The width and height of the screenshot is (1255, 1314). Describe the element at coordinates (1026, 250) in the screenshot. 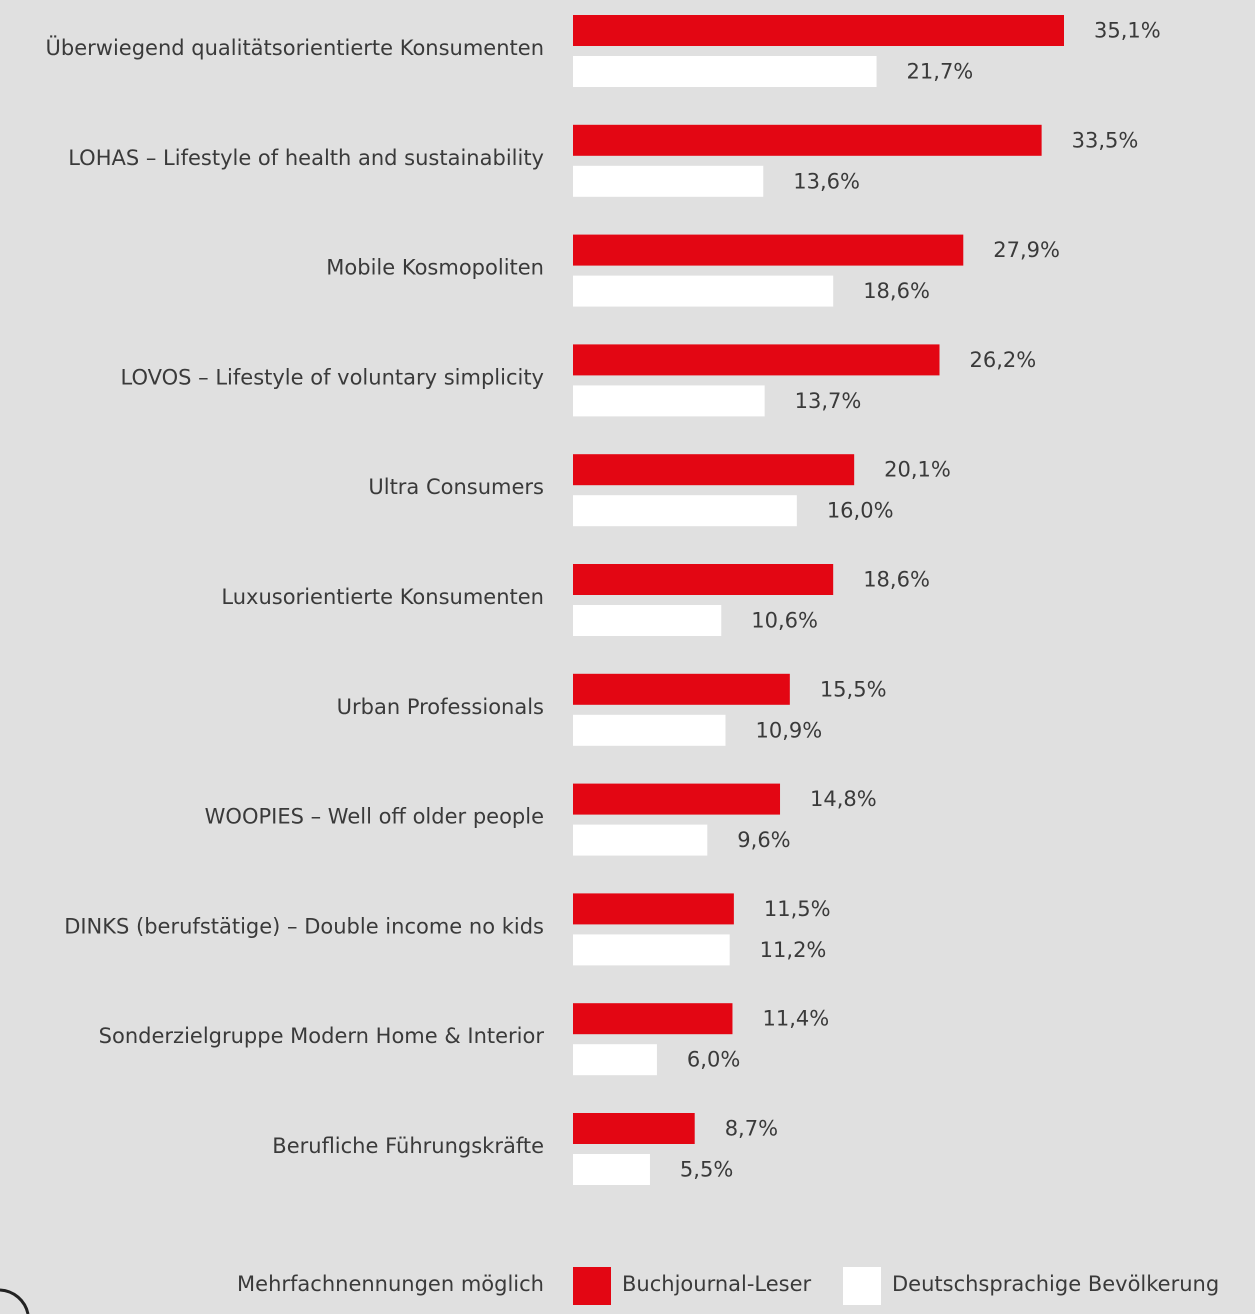

I see `value-label: 27,9%` at that location.